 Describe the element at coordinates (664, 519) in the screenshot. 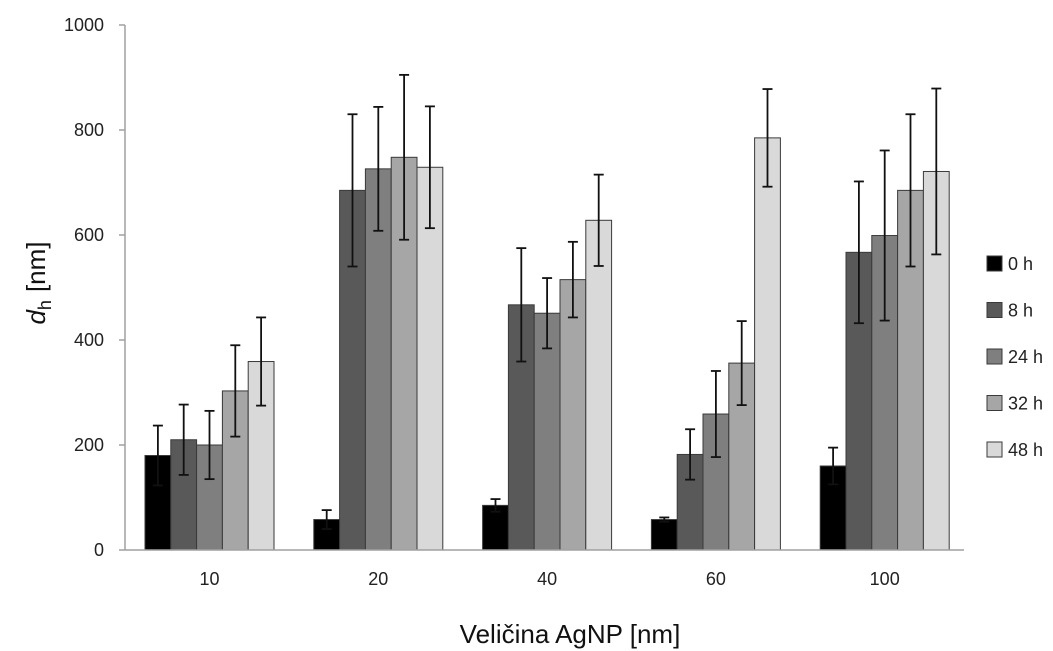

I see `error-bar-60-0h` at that location.